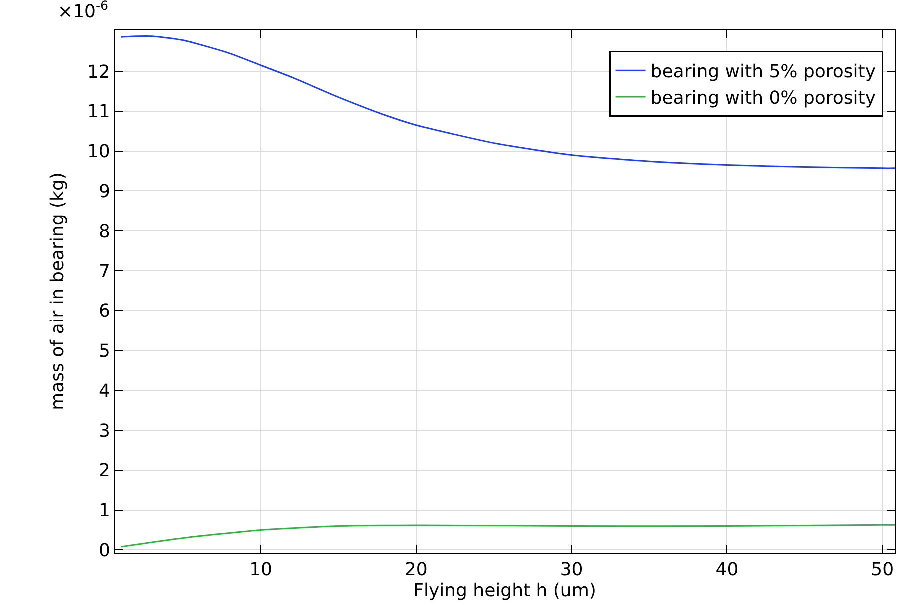 The width and height of the screenshot is (897, 605). I want to click on y-tick-label: 6, so click(104, 311).